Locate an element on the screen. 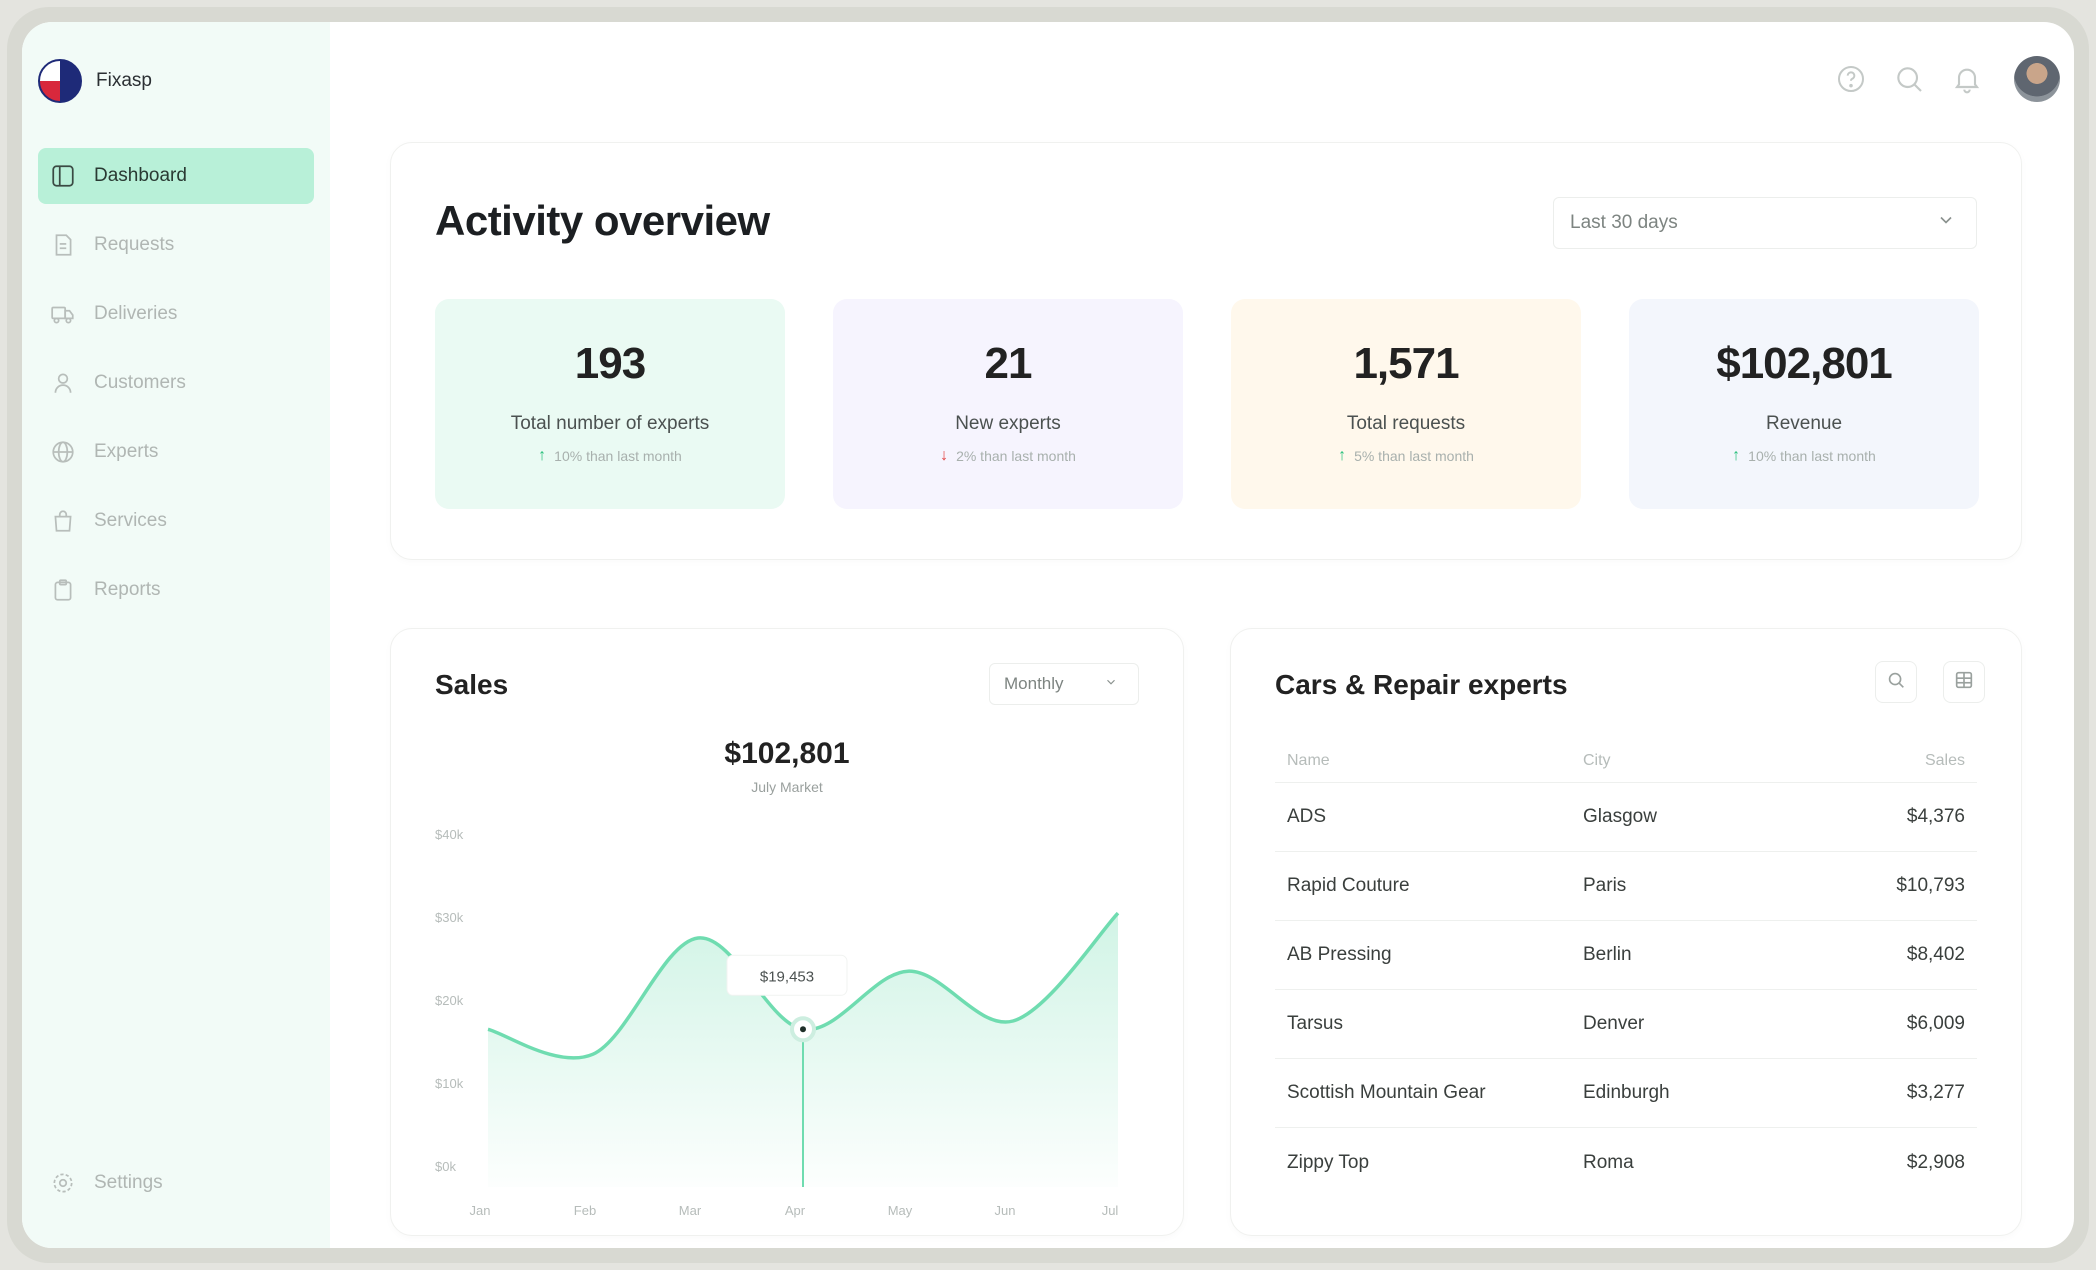 This screenshot has width=2096, height=1270. sales-title: Sales is located at coordinates (472, 684).